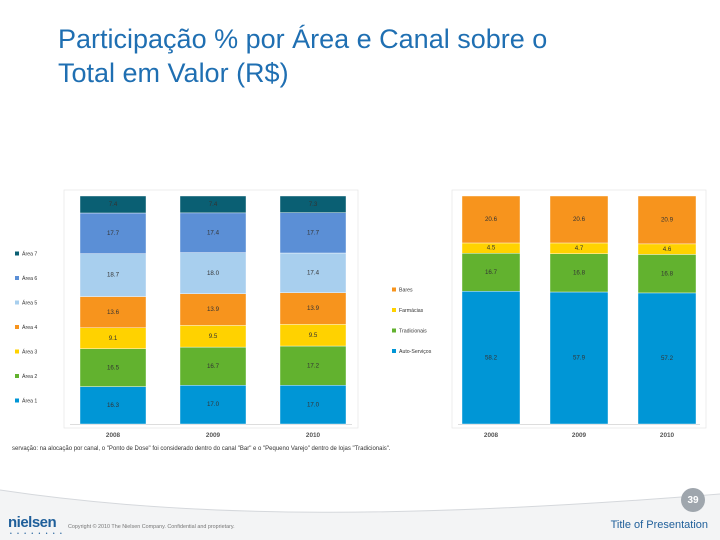 Image resolution: width=720 pixels, height=540 pixels. I want to click on footer-presentation-title: Title of Presentation, so click(659, 525).